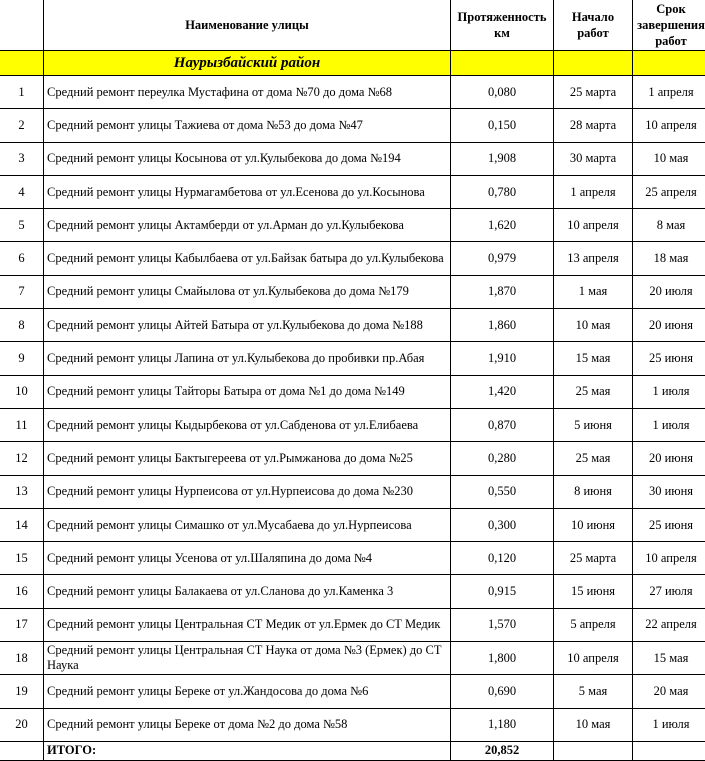 Image resolution: width=705 pixels, height=761 pixels. I want to click on header-start: Начало работ, so click(593, 25).